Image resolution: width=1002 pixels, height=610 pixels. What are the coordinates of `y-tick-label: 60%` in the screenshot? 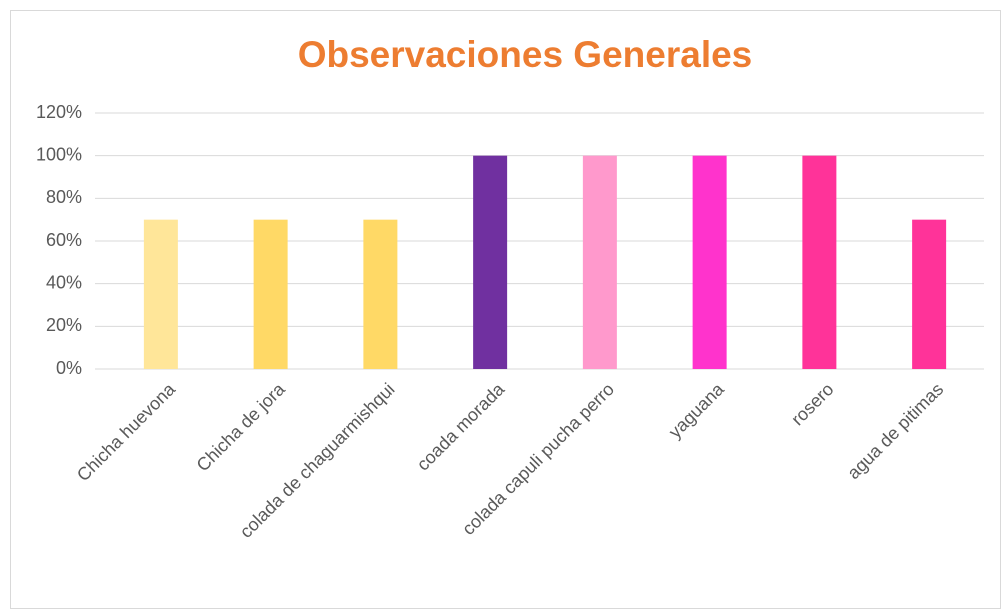 It's located at (64, 240).